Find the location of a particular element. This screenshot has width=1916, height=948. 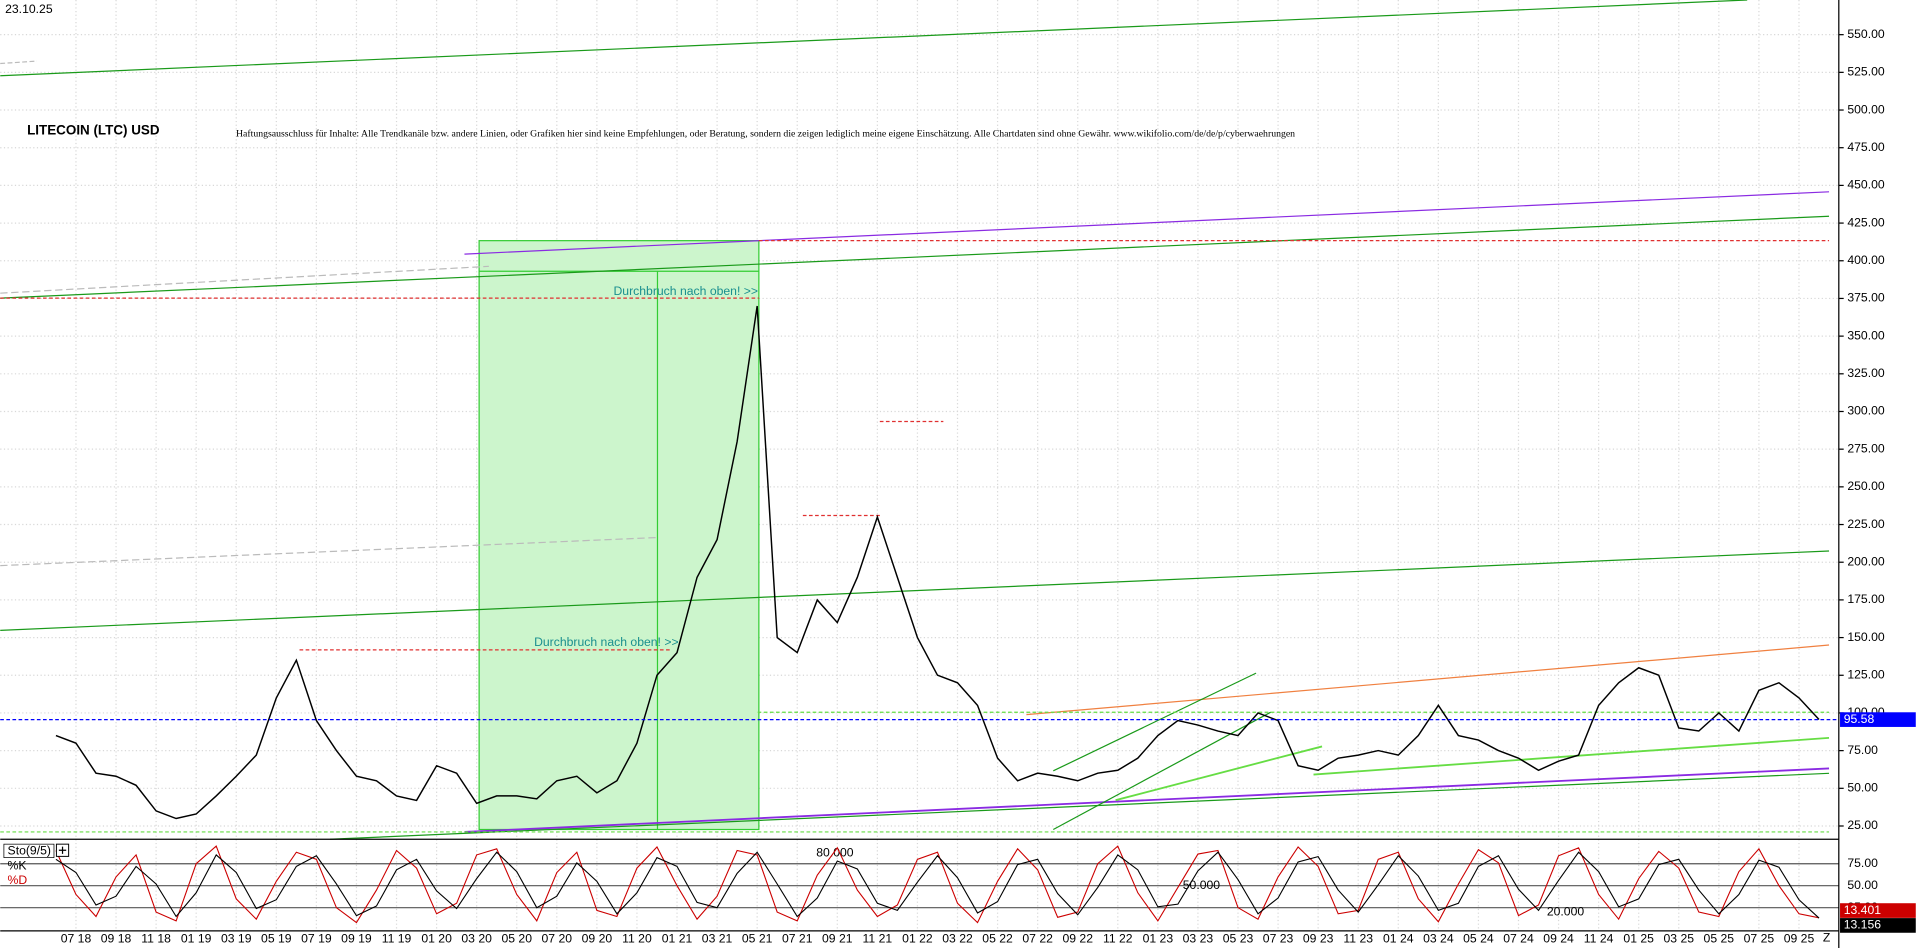

x-tick-label: 07 18 is located at coordinates (76, 939).